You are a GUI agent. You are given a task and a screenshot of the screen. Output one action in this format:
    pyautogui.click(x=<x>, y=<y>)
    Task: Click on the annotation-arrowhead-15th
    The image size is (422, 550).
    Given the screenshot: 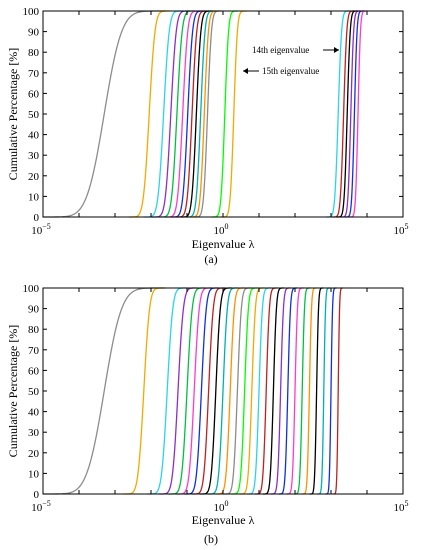 What is the action you would take?
    pyautogui.click(x=245, y=71)
    